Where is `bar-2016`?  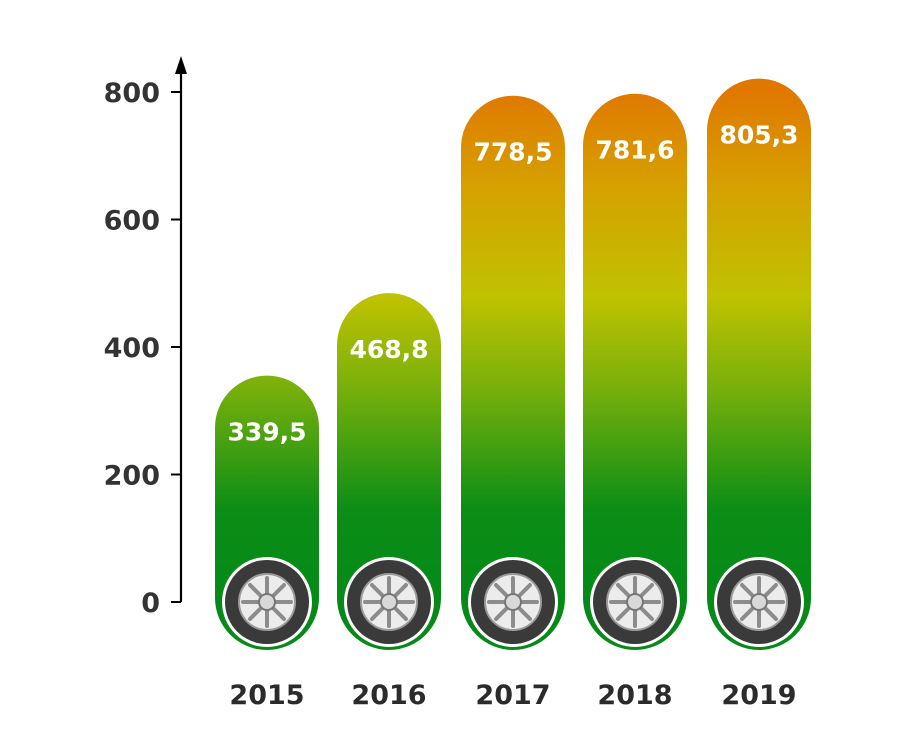
bar-2016 is located at coordinates (389, 471).